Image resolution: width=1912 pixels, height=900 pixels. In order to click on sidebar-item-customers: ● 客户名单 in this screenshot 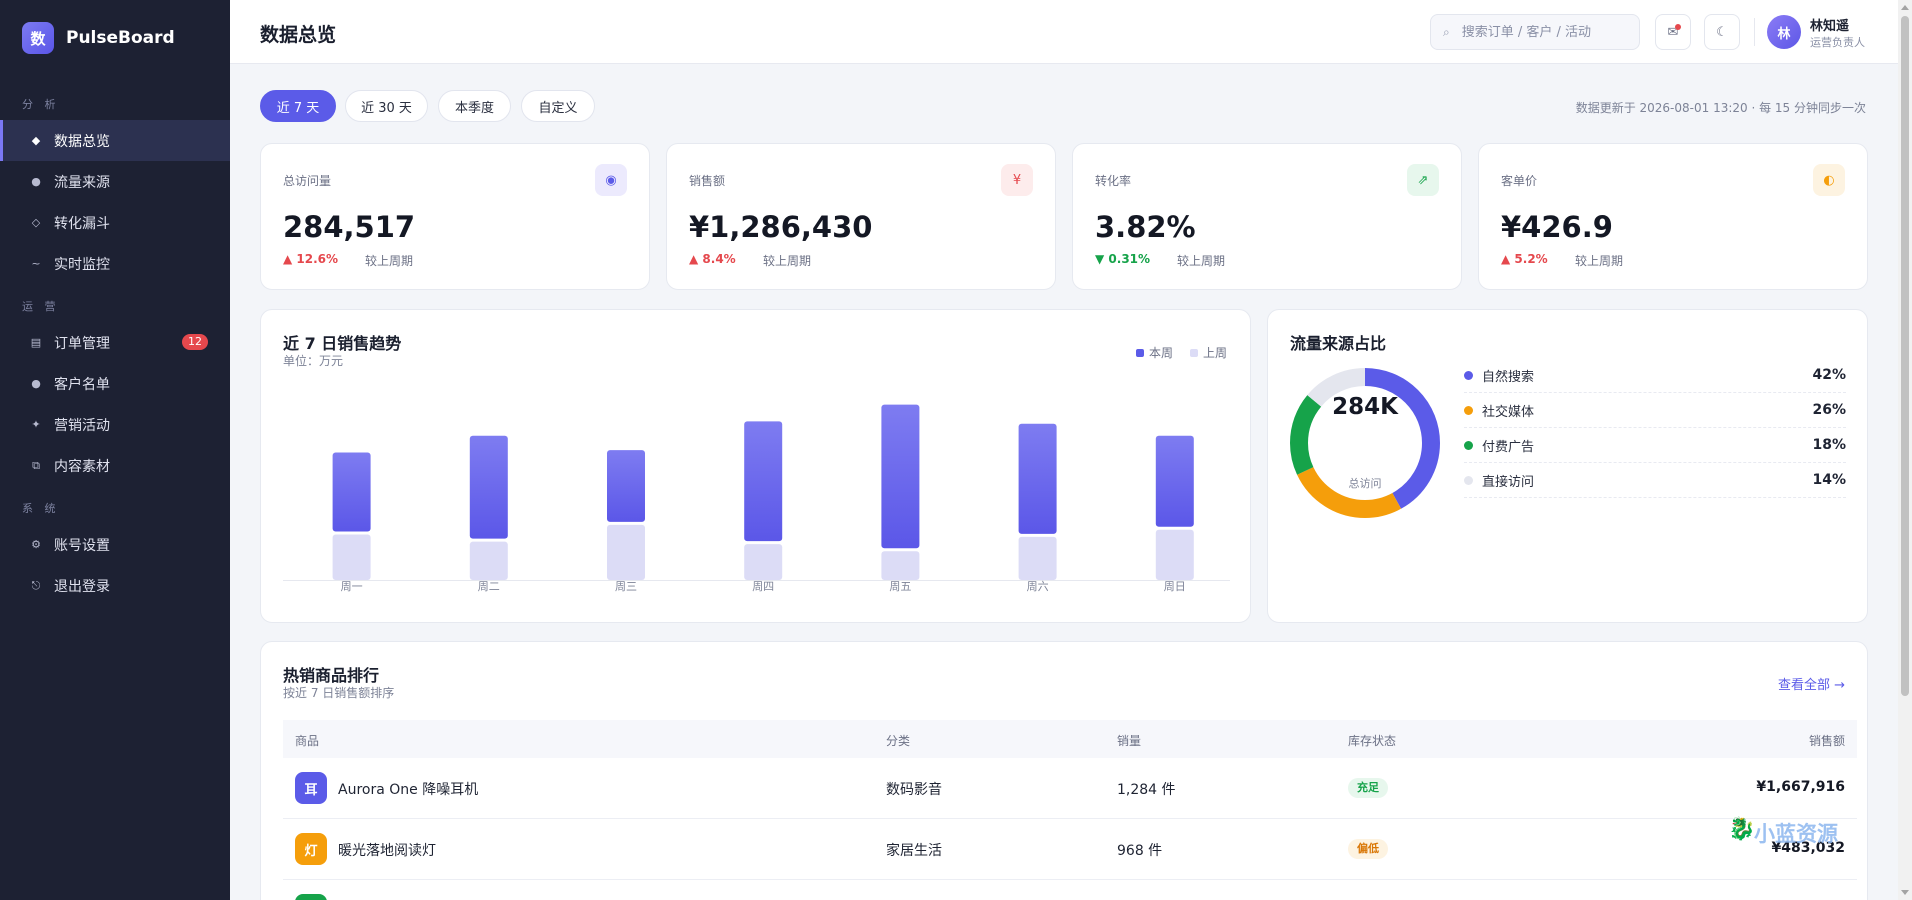, I will do `click(115, 383)`.